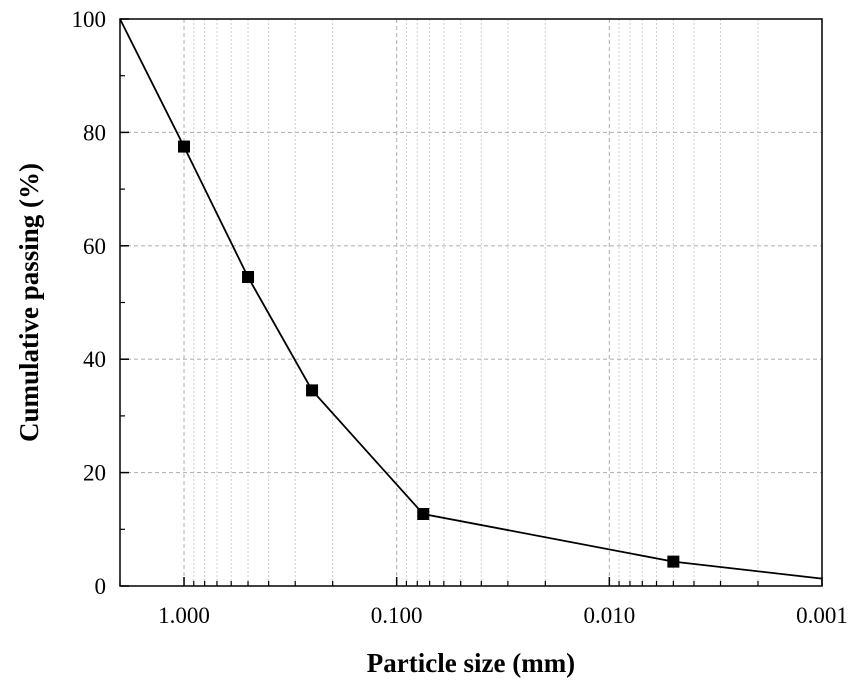  What do you see at coordinates (822, 615) in the screenshot?
I see `x-tick-label: 0.001` at bounding box center [822, 615].